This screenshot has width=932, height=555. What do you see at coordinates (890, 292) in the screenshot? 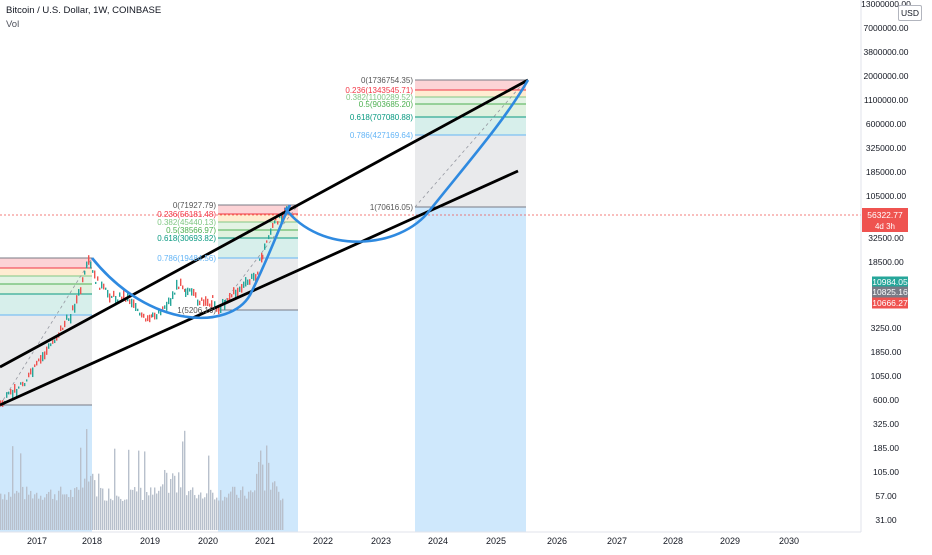
I see `price-tag-label: 10825.16` at bounding box center [890, 292].